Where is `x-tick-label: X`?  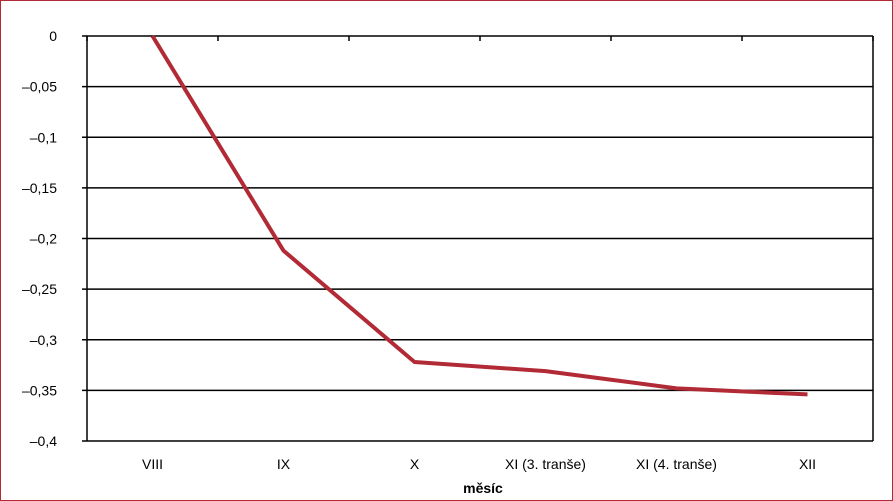 x-tick-label: X is located at coordinates (415, 464).